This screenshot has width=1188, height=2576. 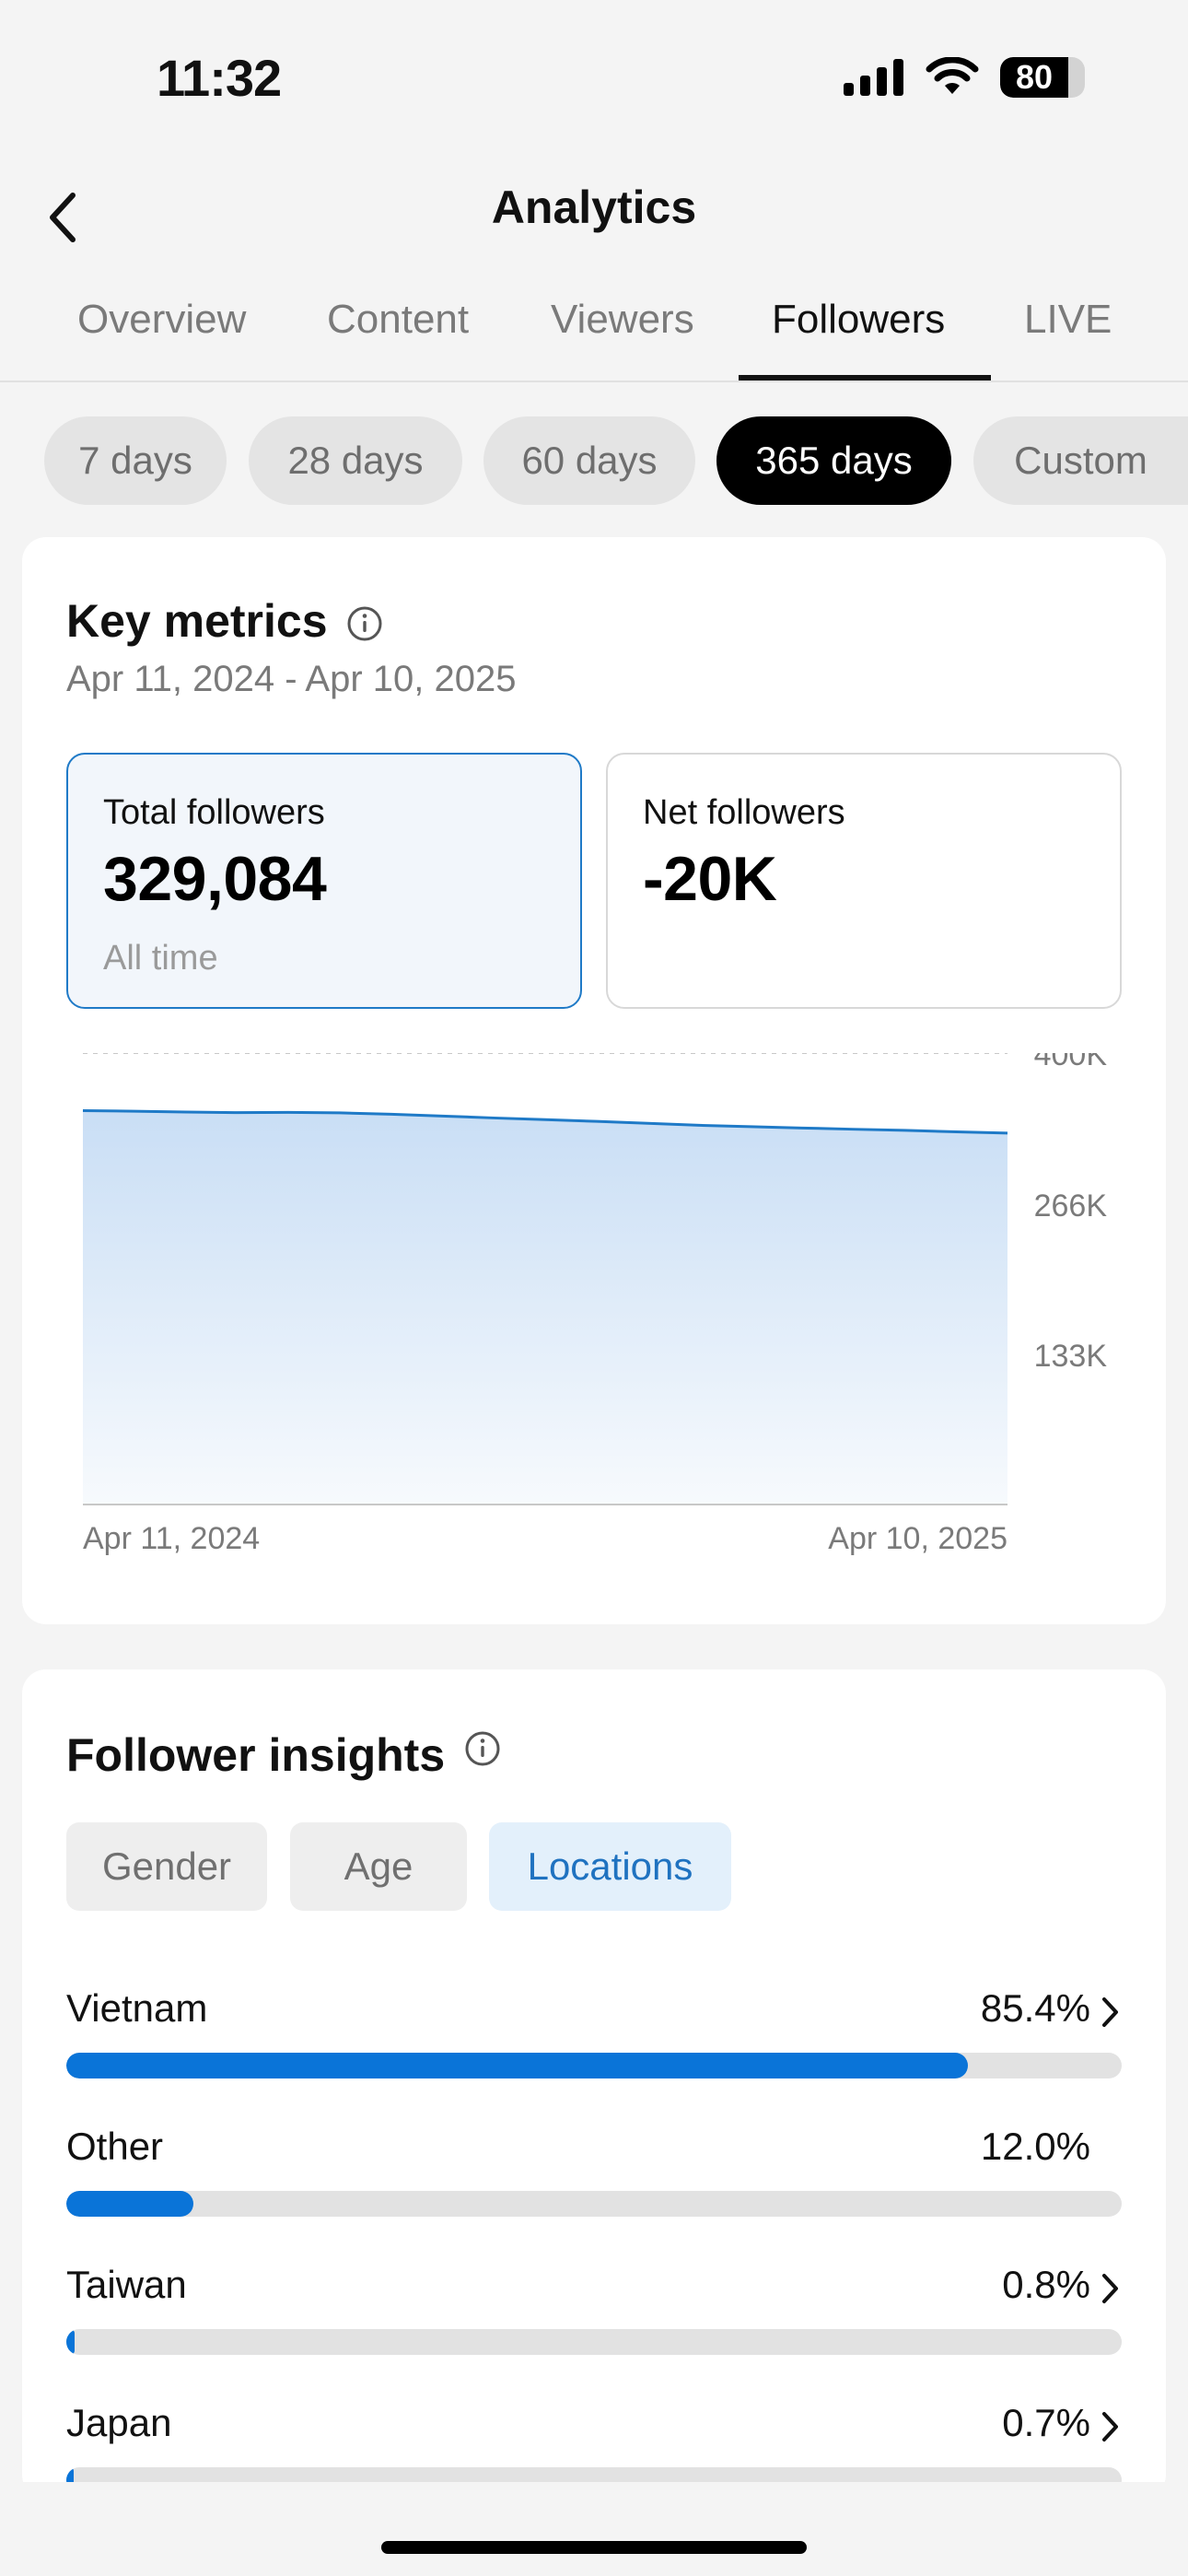 I want to click on segment-locations: Locations, so click(x=610, y=1866).